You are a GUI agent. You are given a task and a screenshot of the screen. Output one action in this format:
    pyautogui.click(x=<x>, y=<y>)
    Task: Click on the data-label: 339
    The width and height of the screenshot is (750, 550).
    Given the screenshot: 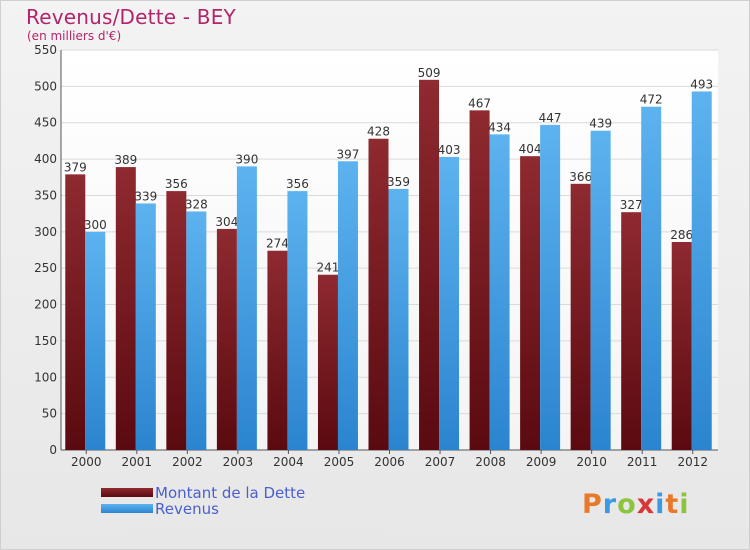 What is the action you would take?
    pyautogui.click(x=145, y=196)
    